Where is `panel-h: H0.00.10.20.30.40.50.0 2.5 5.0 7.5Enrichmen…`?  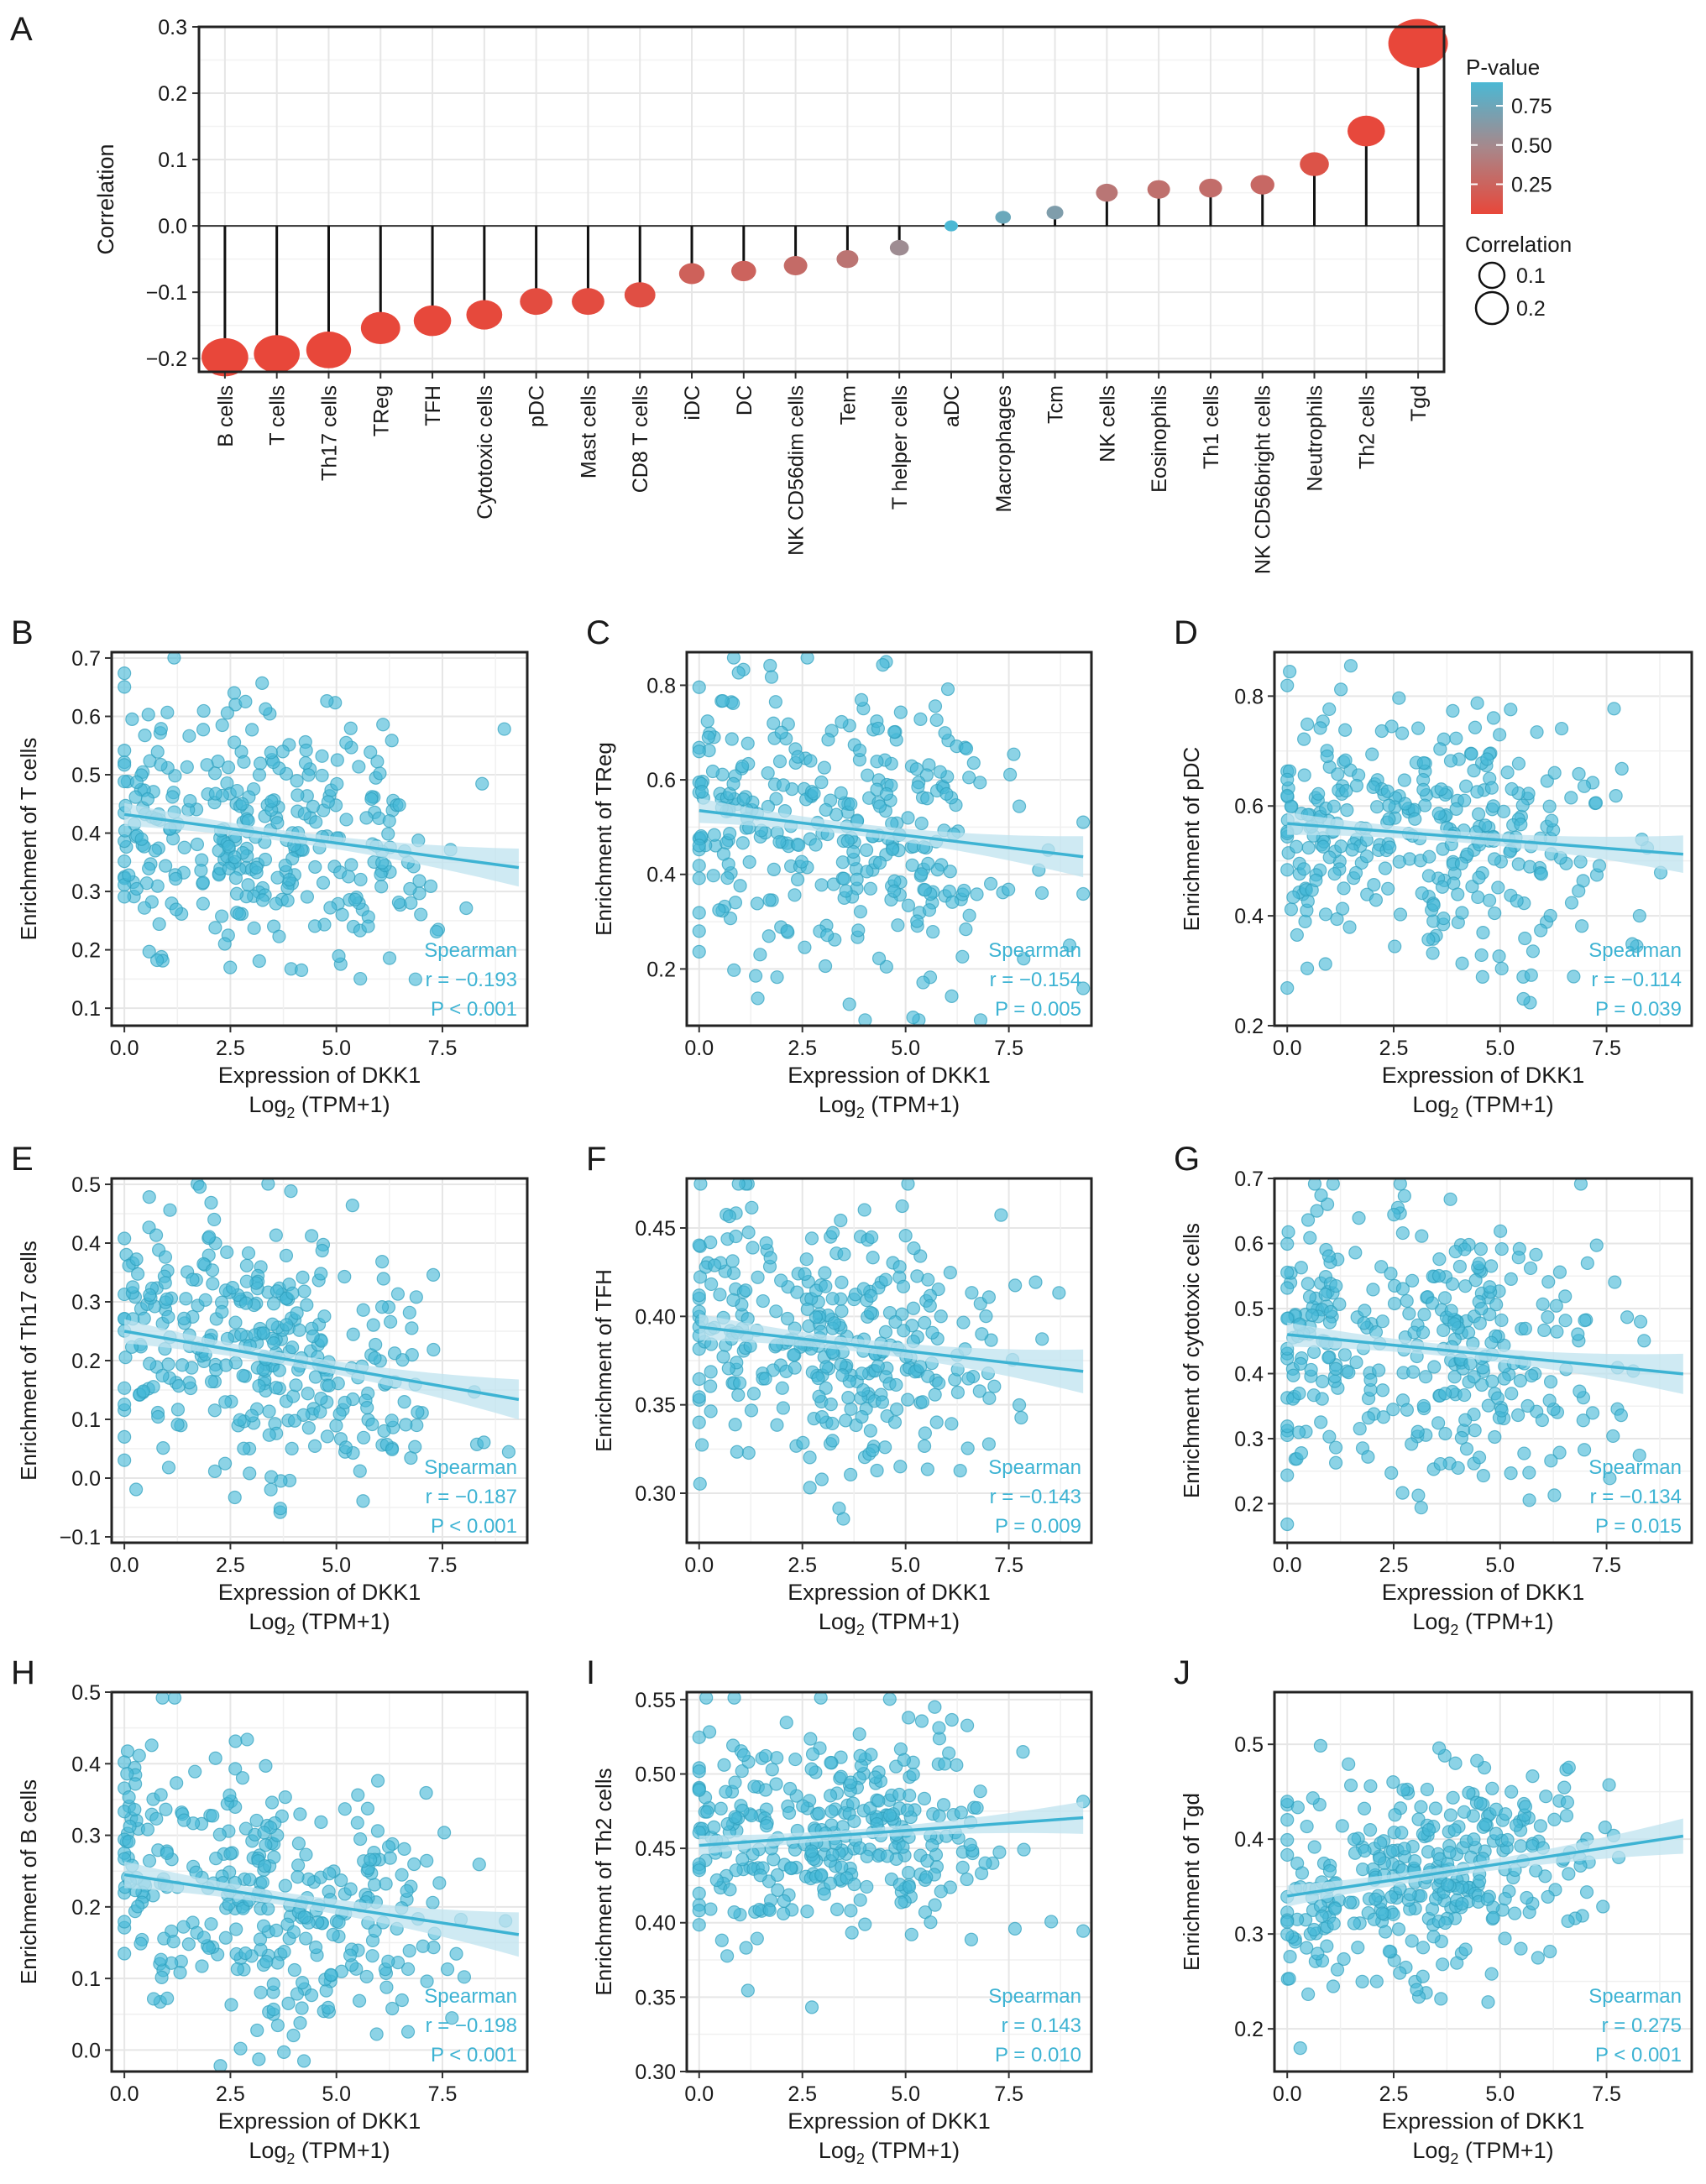
panel-h: H0.00.10.20.30.40.50.0 2.5 5.0 7.5Enrichmen… is located at coordinates (270, 1910).